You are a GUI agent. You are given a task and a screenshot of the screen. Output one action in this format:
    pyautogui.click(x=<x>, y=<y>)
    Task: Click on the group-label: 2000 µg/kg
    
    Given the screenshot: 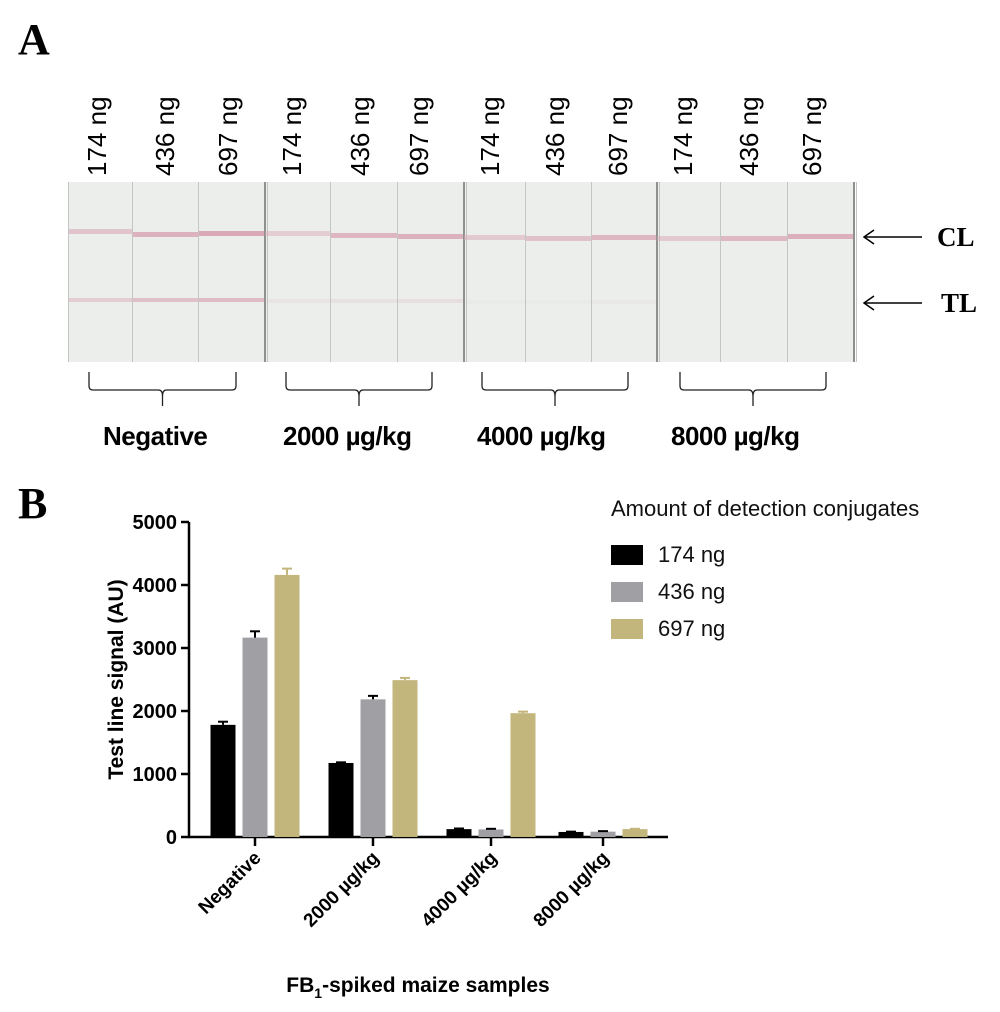 What is the action you would take?
    pyautogui.click(x=347, y=436)
    